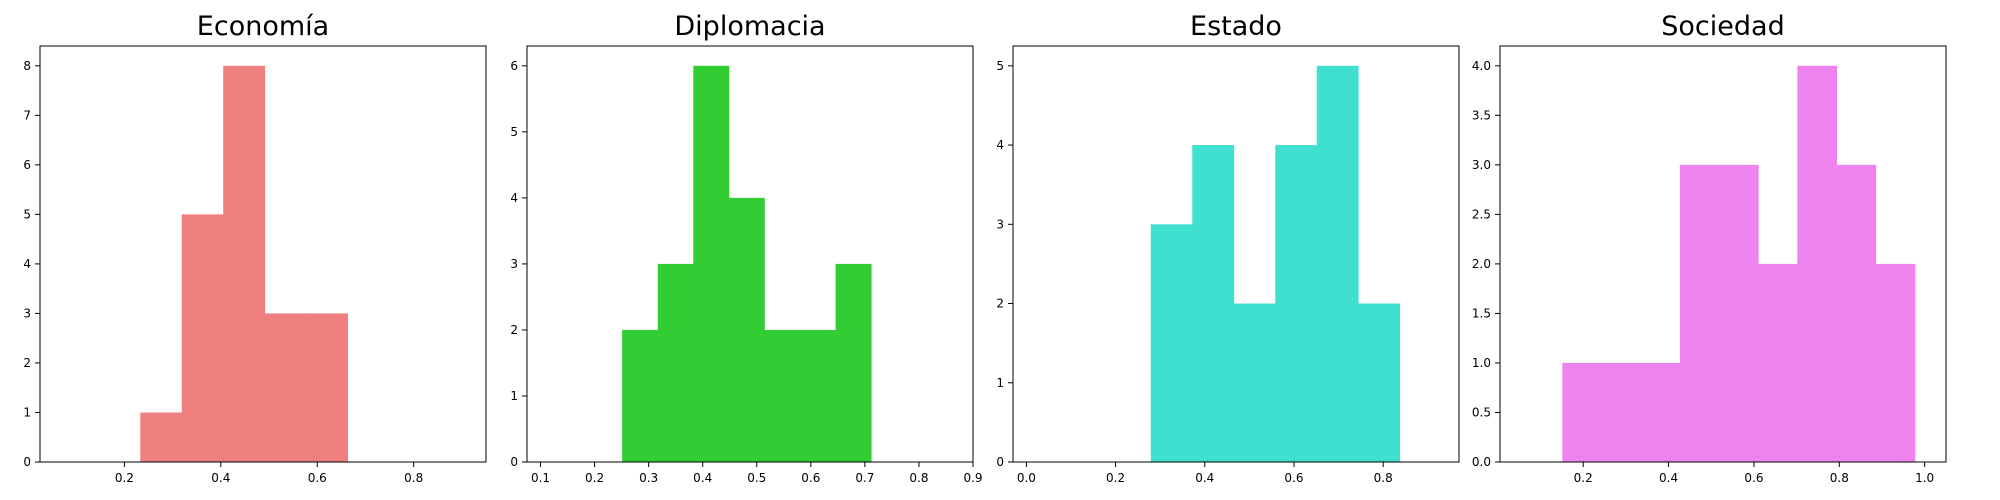 The height and width of the screenshot is (500, 2000). What do you see at coordinates (1481, 115) in the screenshot?
I see `y-tick-label: 3.5` at bounding box center [1481, 115].